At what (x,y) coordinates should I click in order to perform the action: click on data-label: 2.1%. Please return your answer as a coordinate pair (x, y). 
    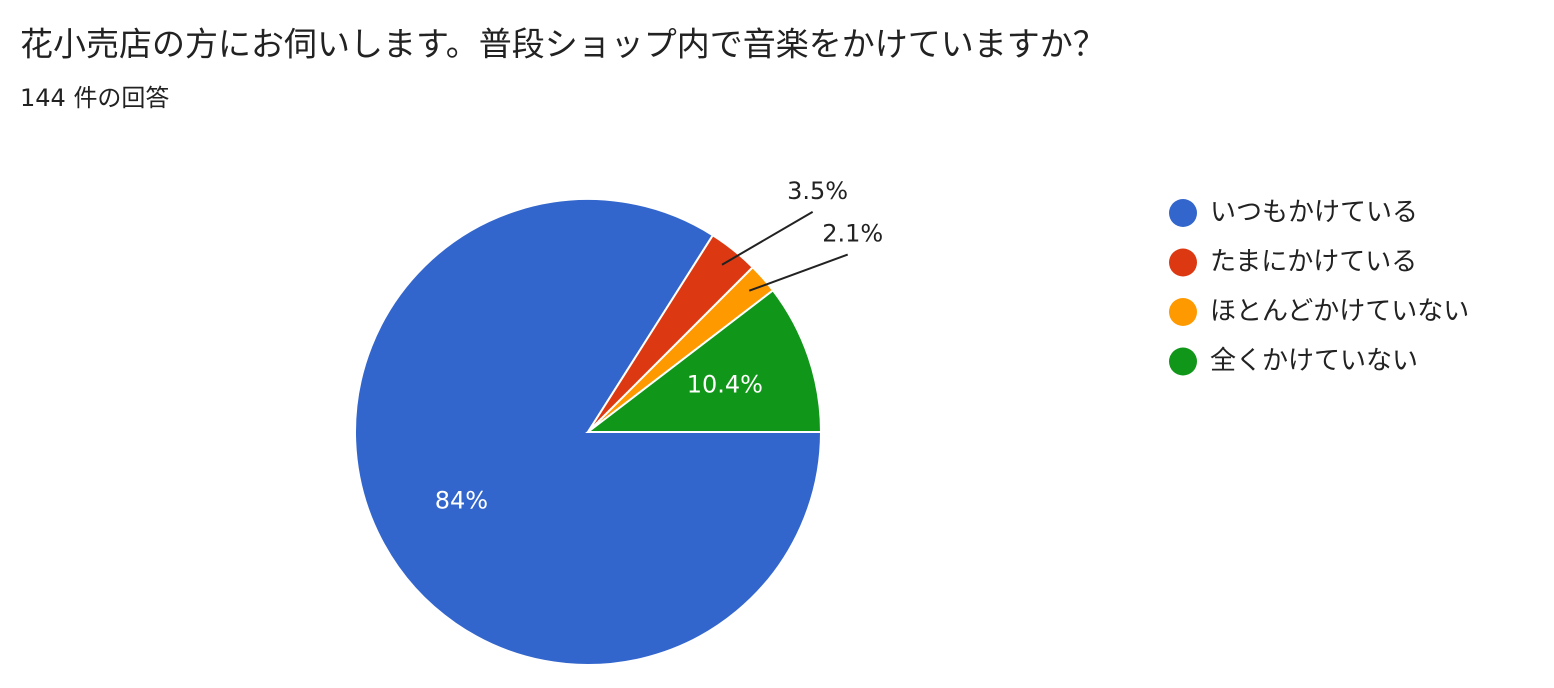
    Looking at the image, I should click on (852, 234).